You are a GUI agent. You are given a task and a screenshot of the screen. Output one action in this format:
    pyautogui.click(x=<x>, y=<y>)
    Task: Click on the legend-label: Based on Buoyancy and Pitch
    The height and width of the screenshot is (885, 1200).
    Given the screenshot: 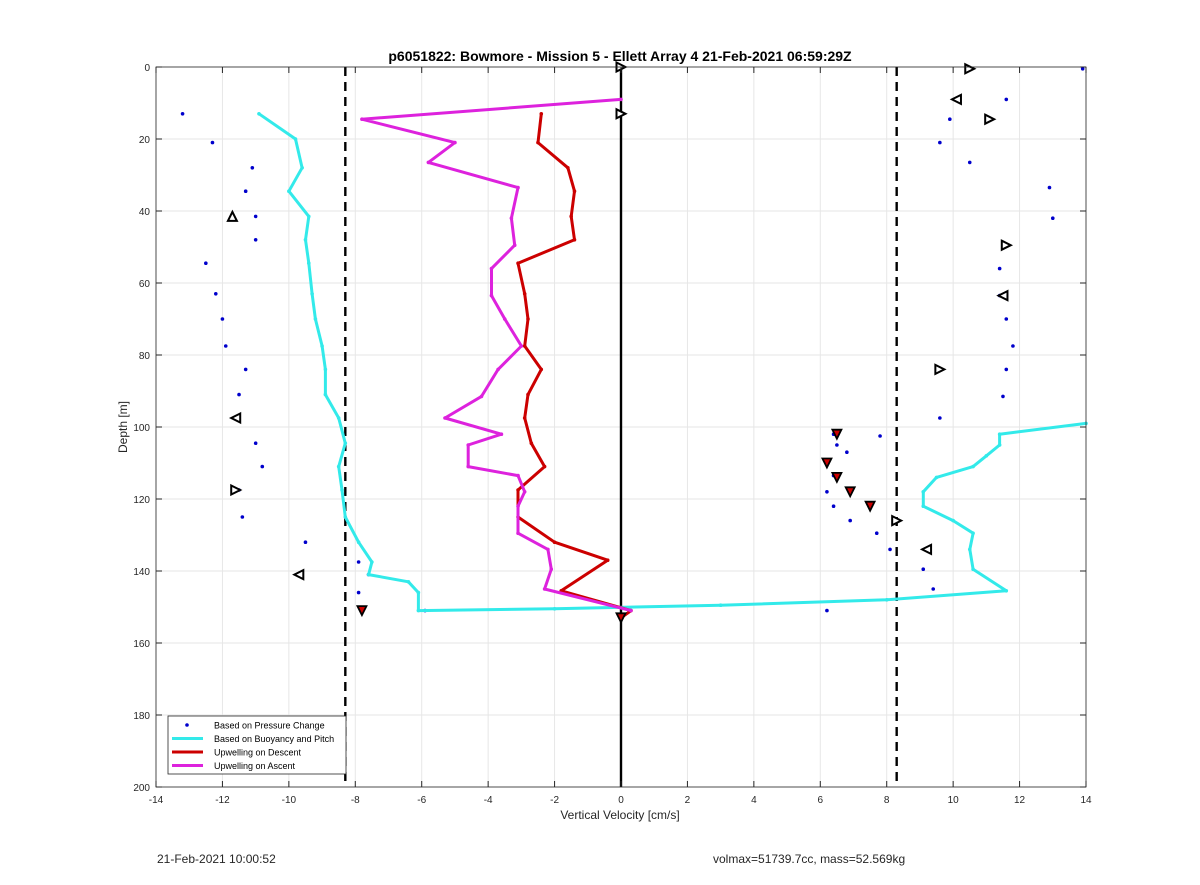 What is the action you would take?
    pyautogui.click(x=274, y=739)
    